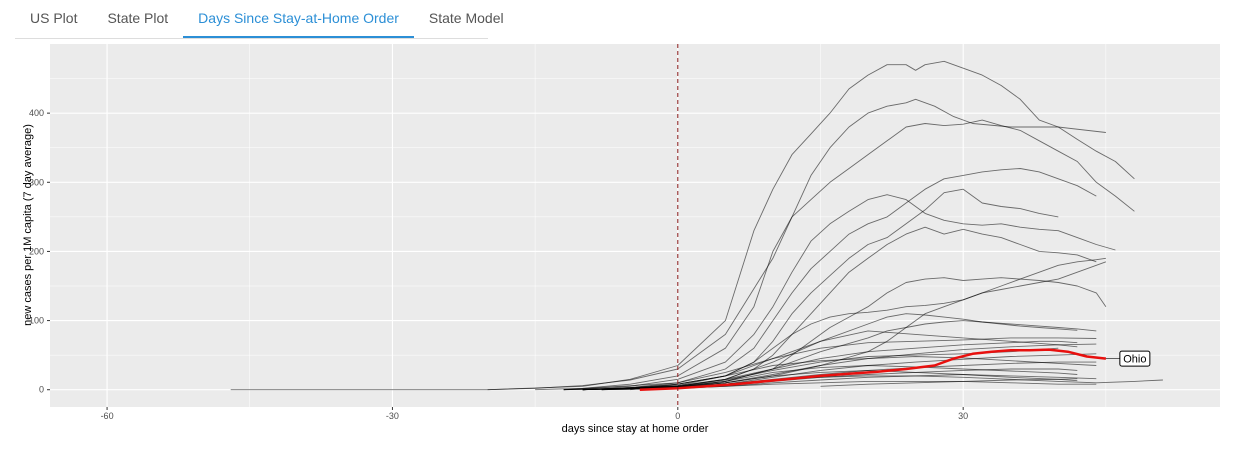 The image size is (1241, 450). Describe the element at coordinates (54, 18) in the screenshot. I see `tab-us-plot: US Plot` at that location.